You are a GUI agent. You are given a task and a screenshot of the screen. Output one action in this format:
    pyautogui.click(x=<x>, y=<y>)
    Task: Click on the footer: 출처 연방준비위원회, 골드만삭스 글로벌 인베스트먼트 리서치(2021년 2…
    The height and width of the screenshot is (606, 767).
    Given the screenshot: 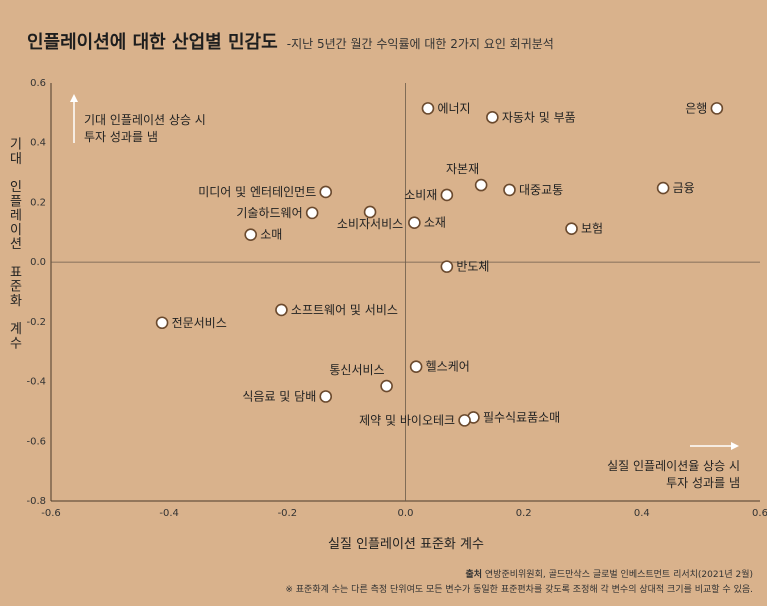 What is the action you would take?
    pyautogui.click(x=519, y=581)
    